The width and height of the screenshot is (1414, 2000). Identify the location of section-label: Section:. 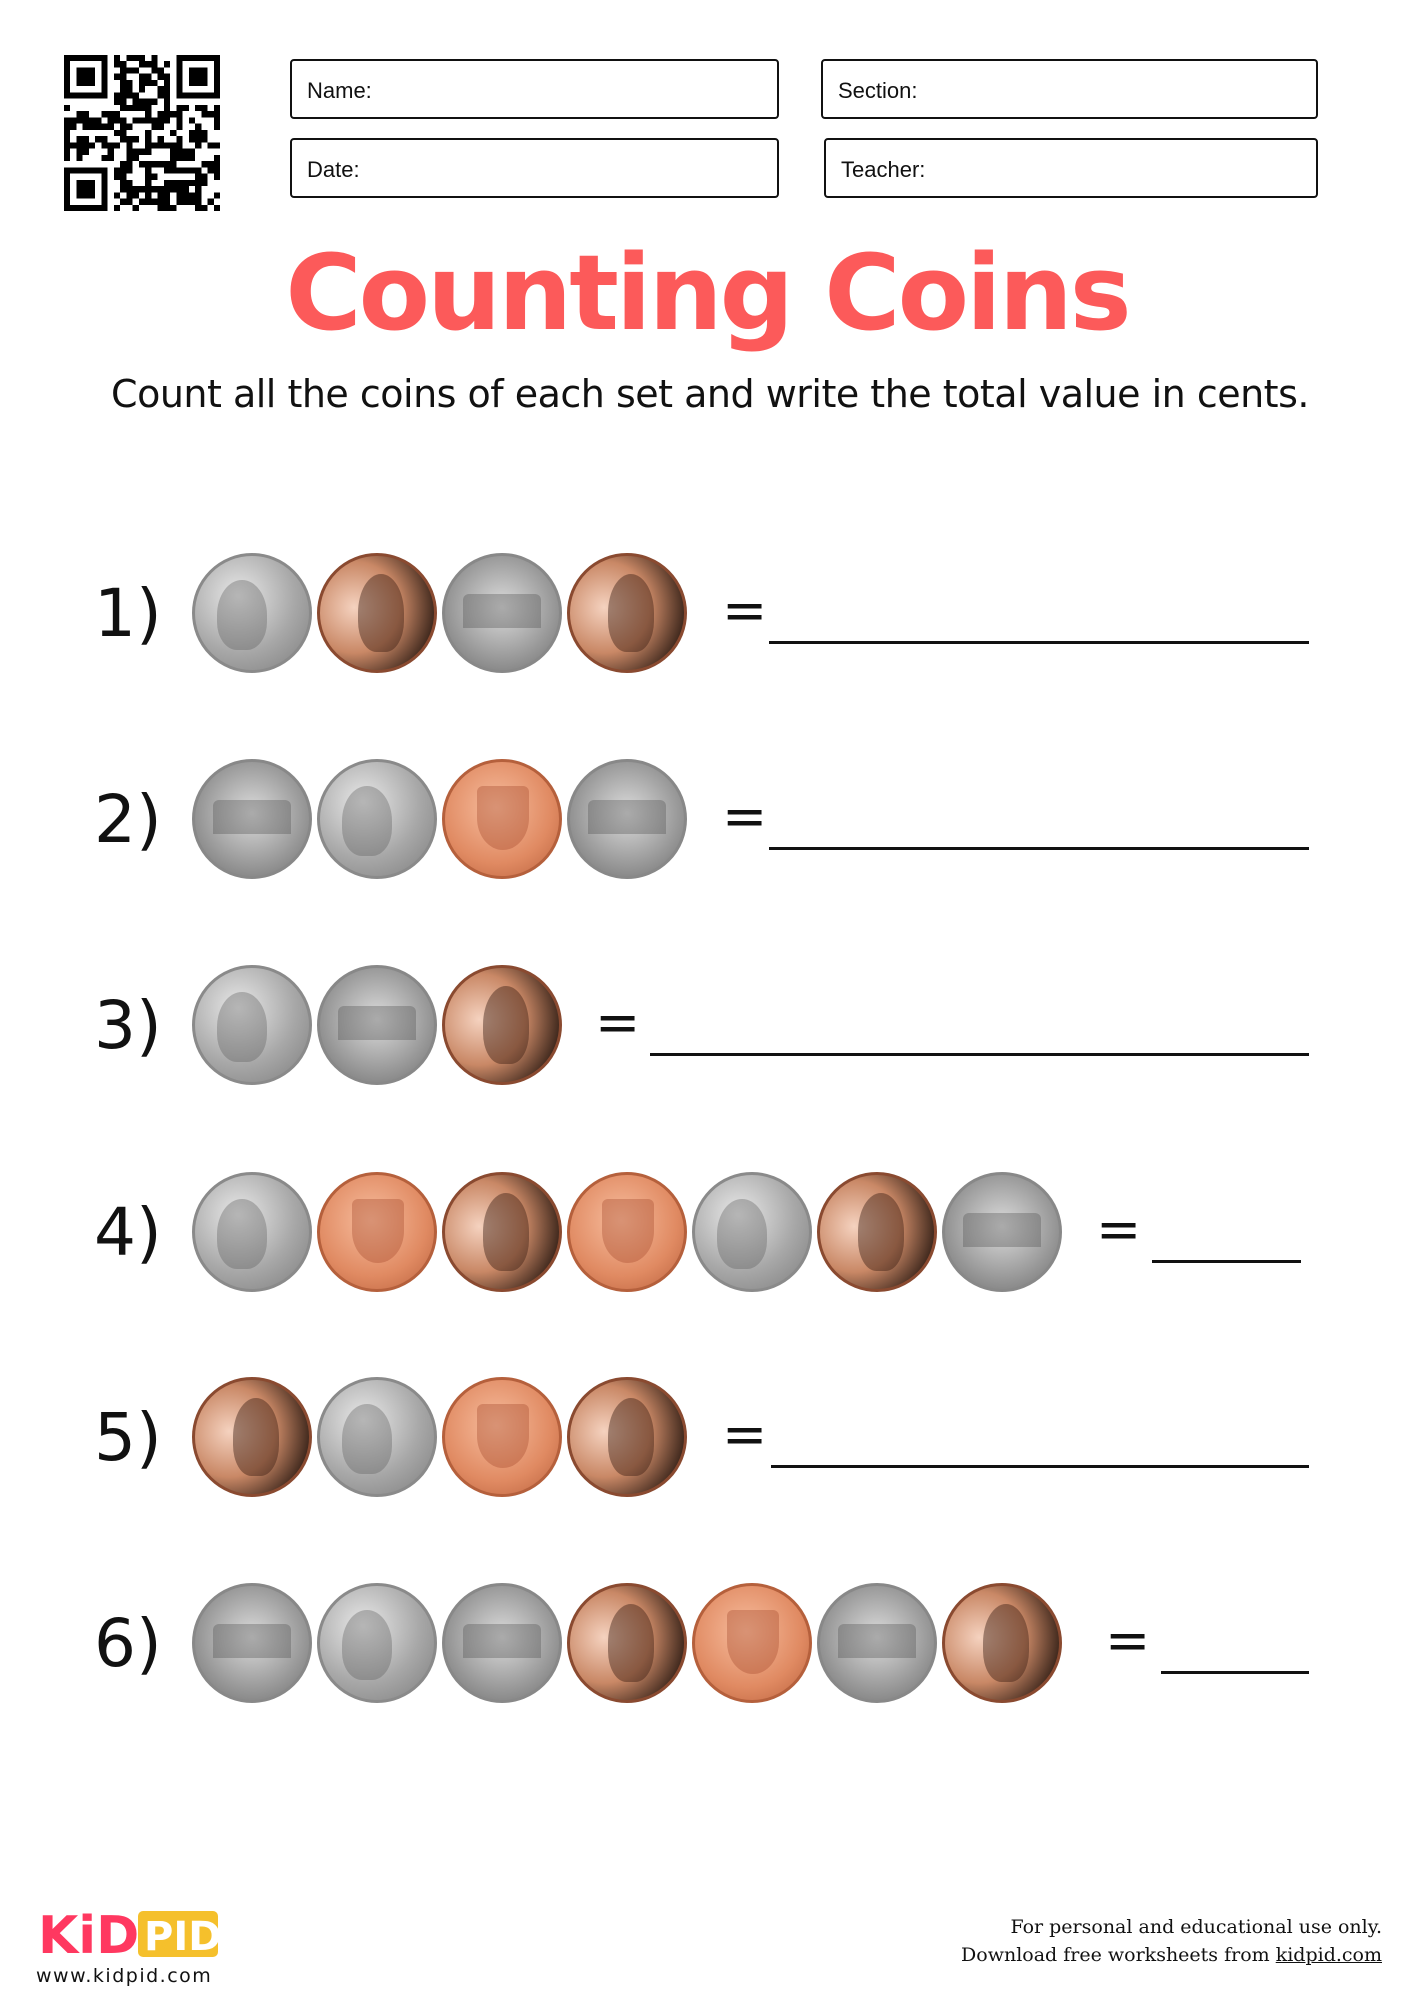
(878, 90).